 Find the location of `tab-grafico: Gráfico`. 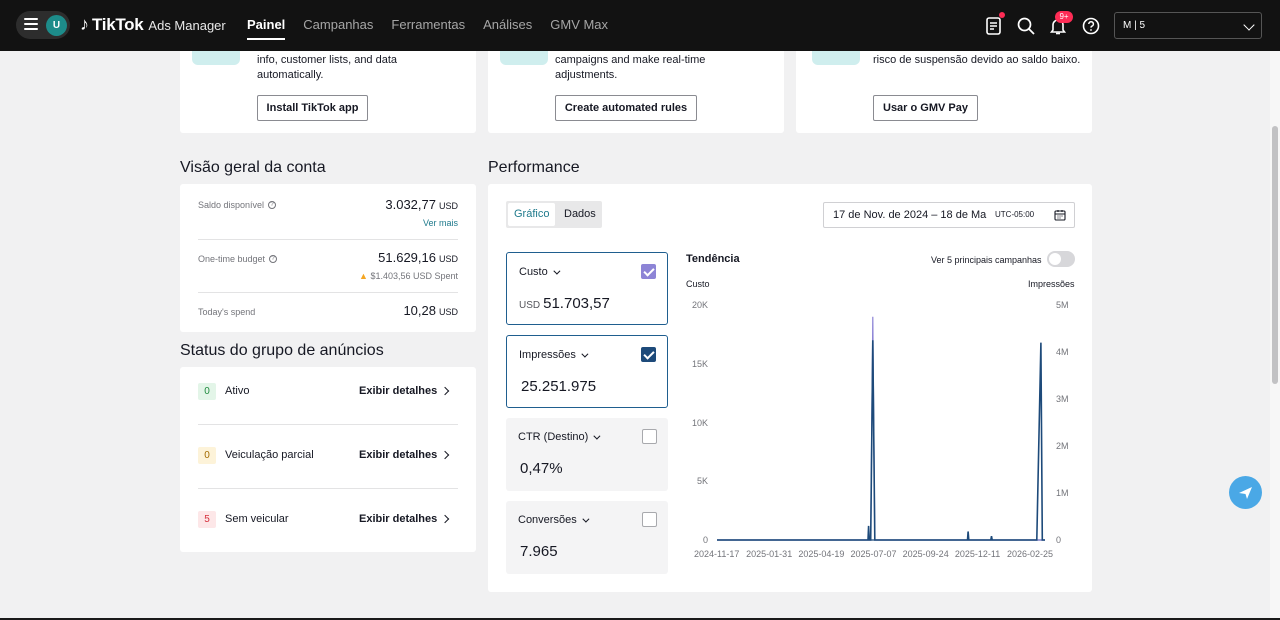

tab-grafico: Gráfico is located at coordinates (532, 214).